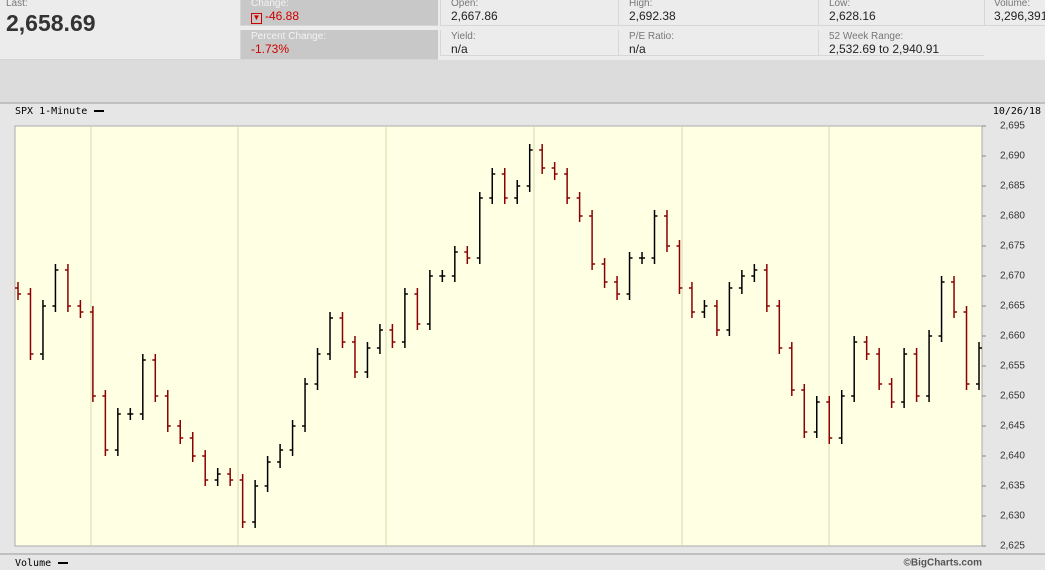 Image resolution: width=1045 pixels, height=570 pixels. What do you see at coordinates (943, 563) in the screenshot?
I see `credit: ©BigCharts.com` at bounding box center [943, 563].